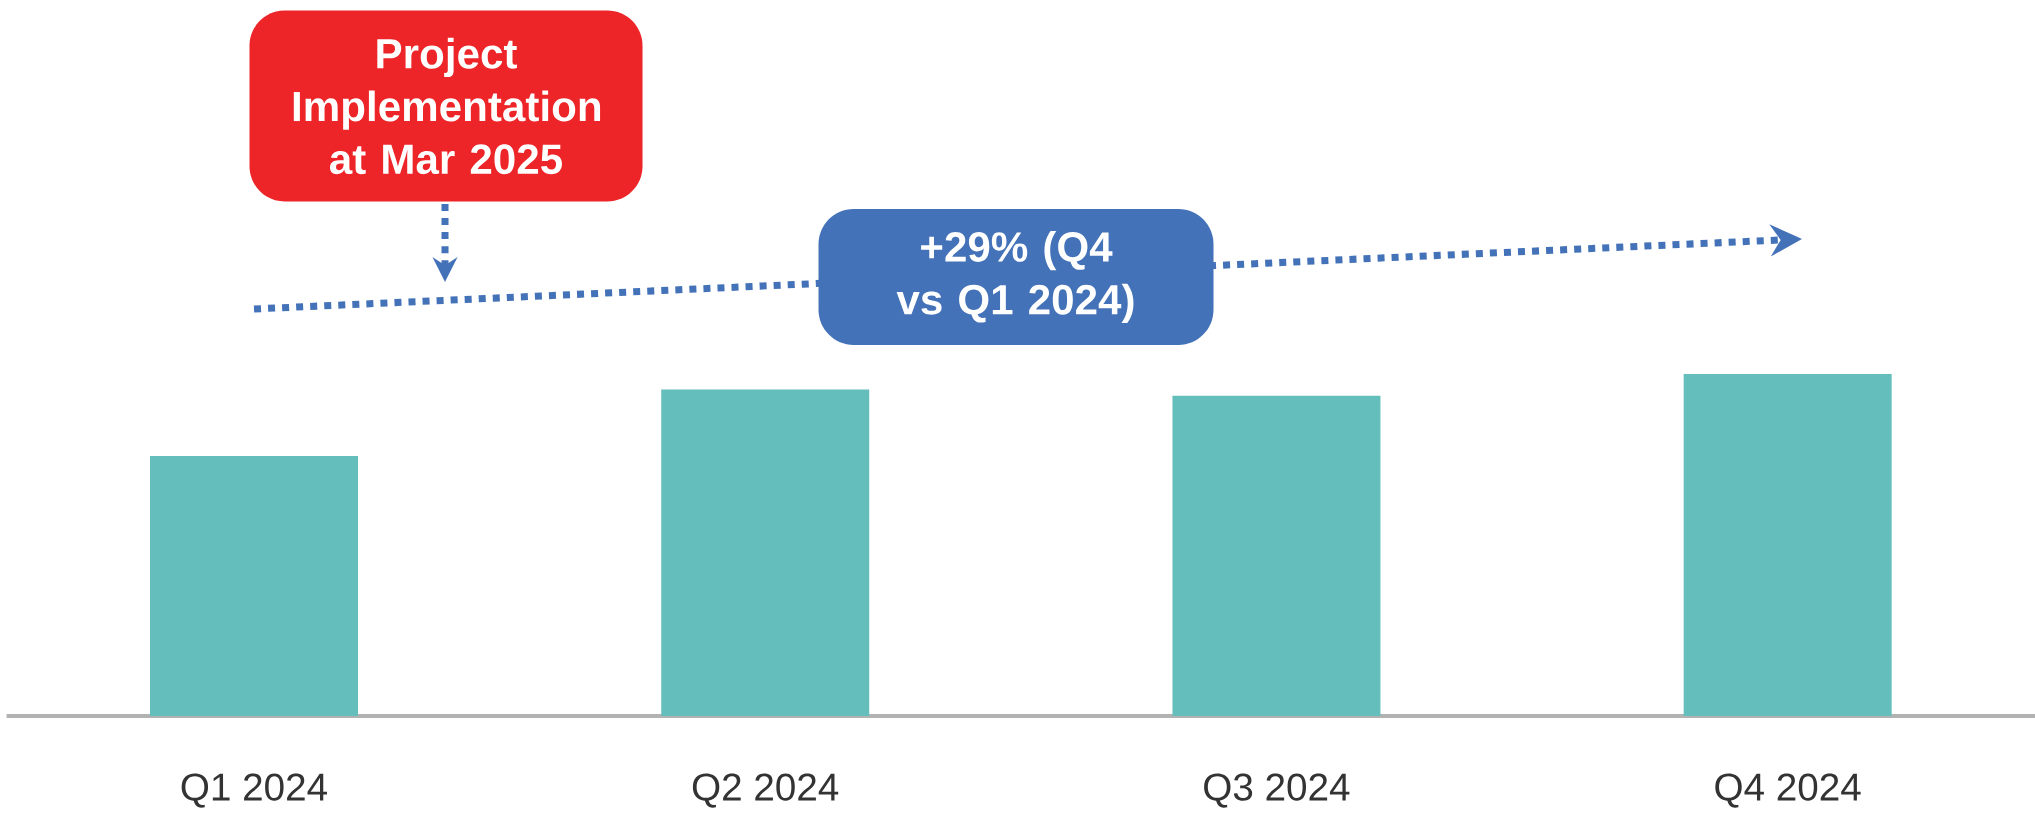 This screenshot has width=2035, height=815. What do you see at coordinates (1788, 790) in the screenshot?
I see `x-tick-label: Q4 2024` at bounding box center [1788, 790].